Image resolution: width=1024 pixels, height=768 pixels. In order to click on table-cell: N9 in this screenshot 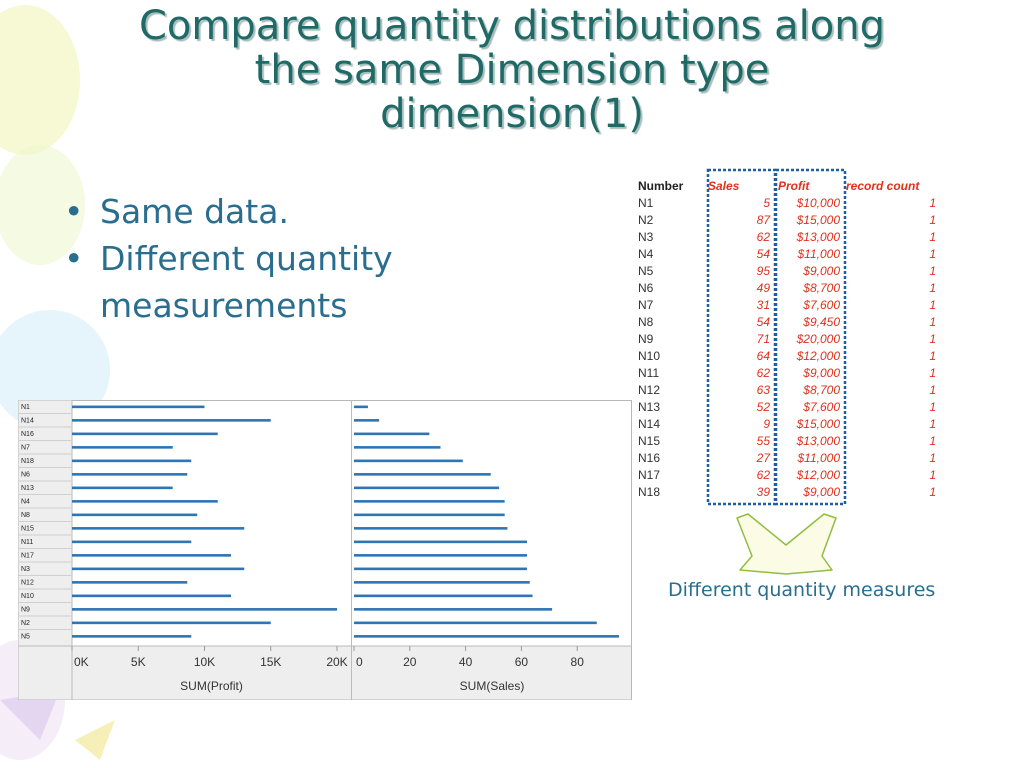, I will do `click(646, 339)`.